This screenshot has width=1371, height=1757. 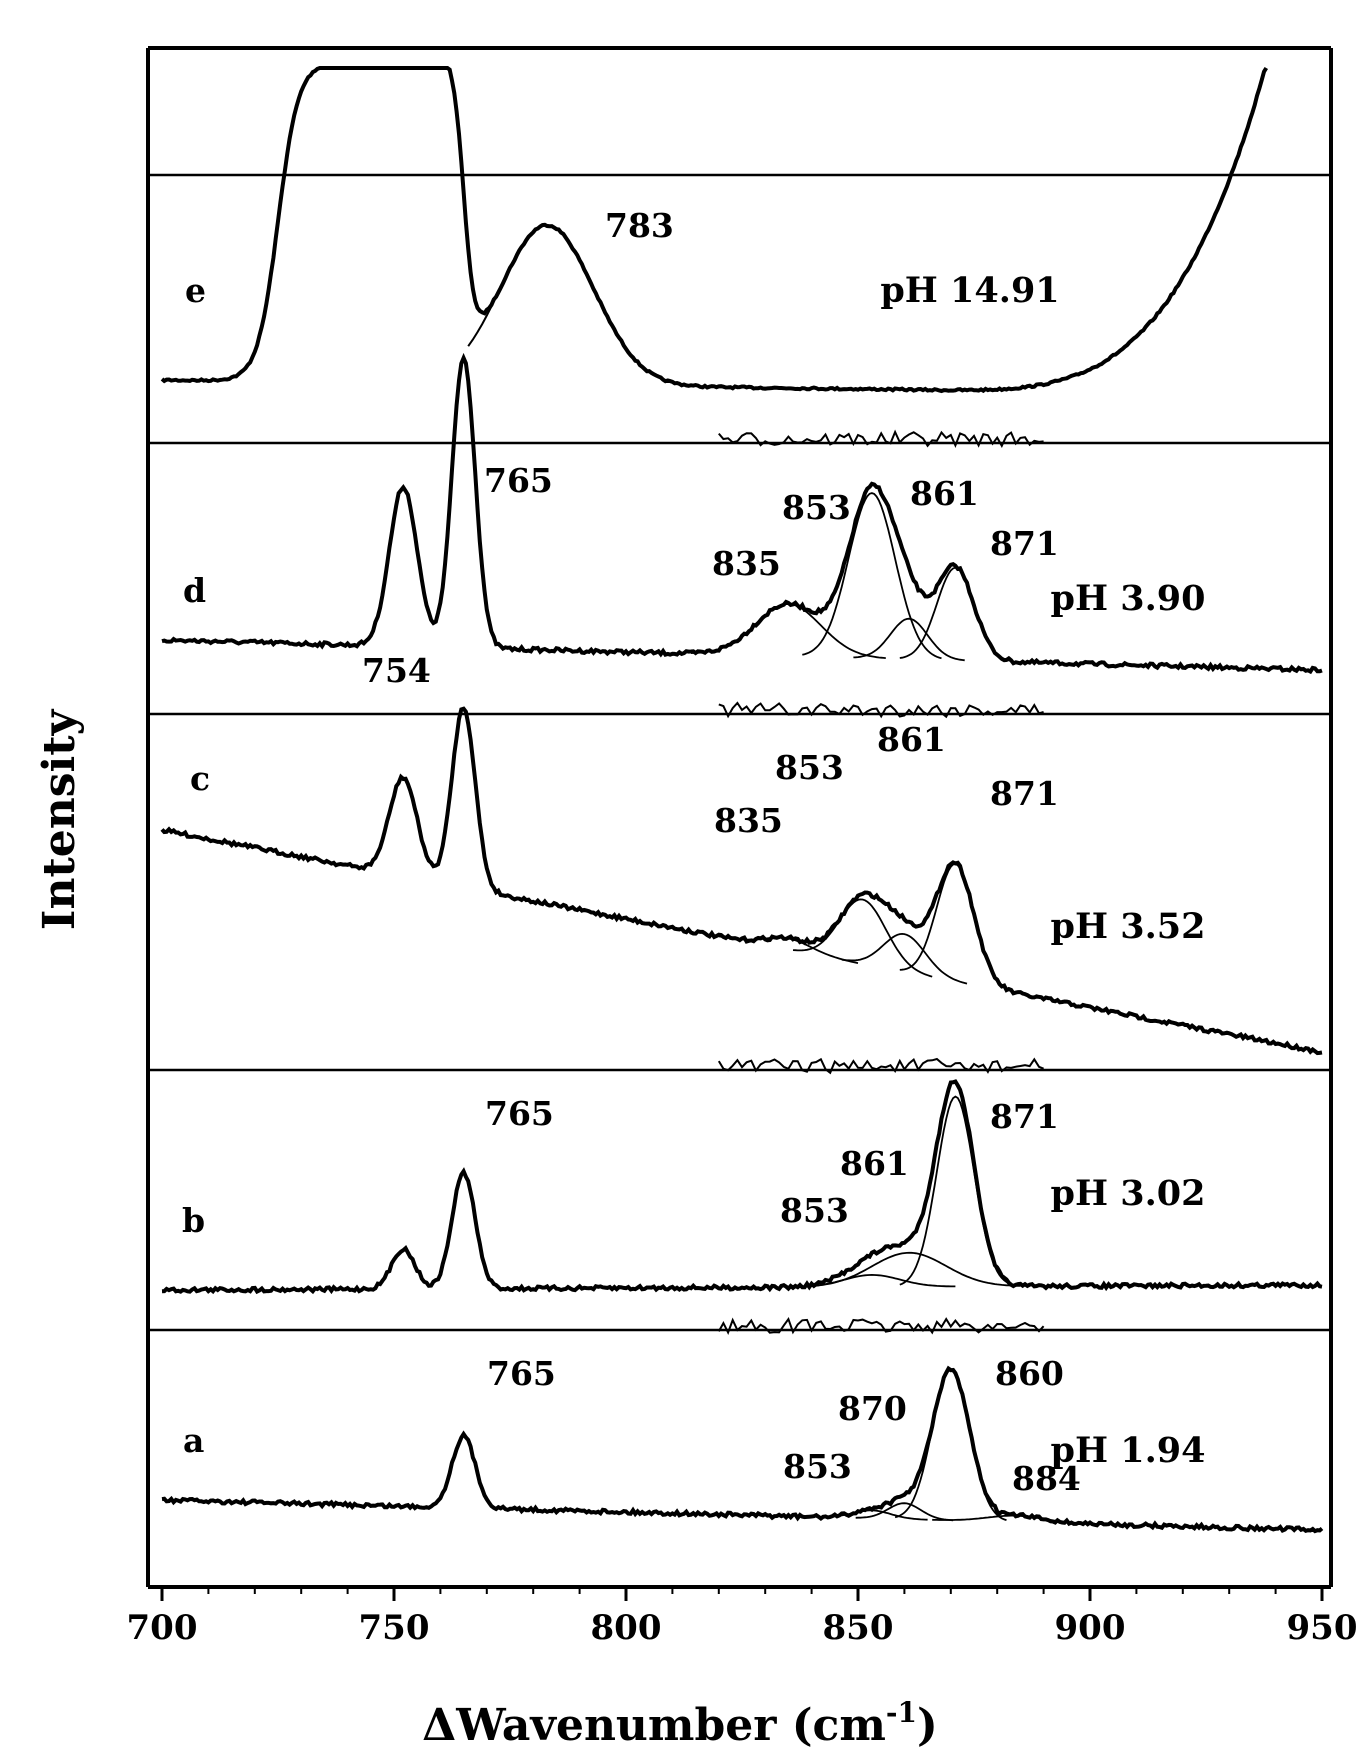 I want to click on peak-label-c-861: 861, so click(x=911, y=739).